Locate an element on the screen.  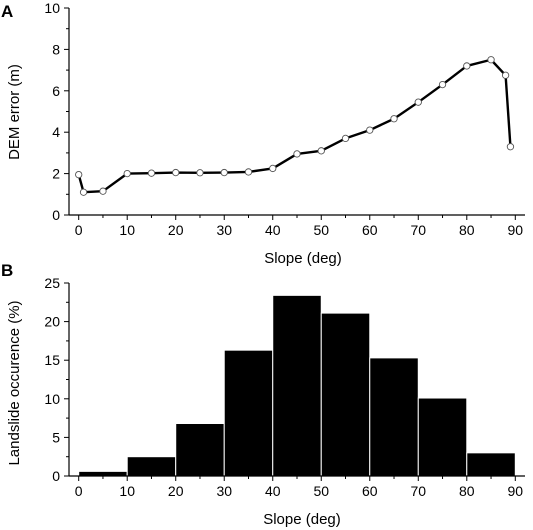
panel-b-x-ticks: 0 10 20 30 40 50 60 70 80 90 is located at coordinates (299, 487).